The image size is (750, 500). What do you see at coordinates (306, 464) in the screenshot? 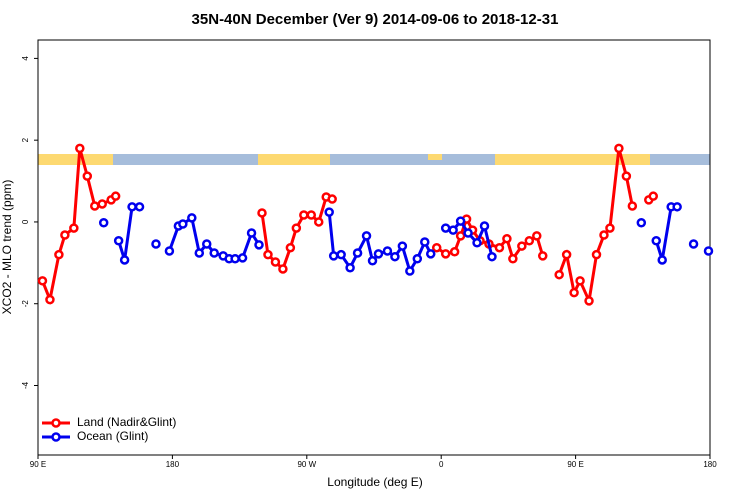
I see `x-tick-label: 90 W` at bounding box center [306, 464].